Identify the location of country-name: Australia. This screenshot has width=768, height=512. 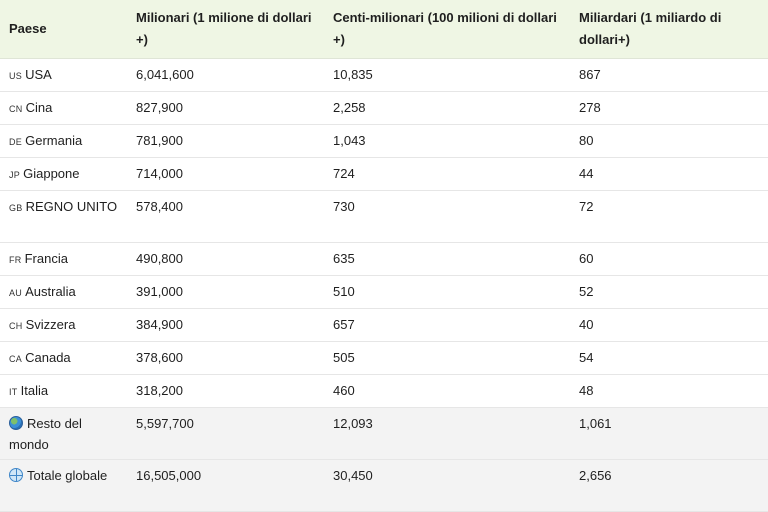
(50, 291).